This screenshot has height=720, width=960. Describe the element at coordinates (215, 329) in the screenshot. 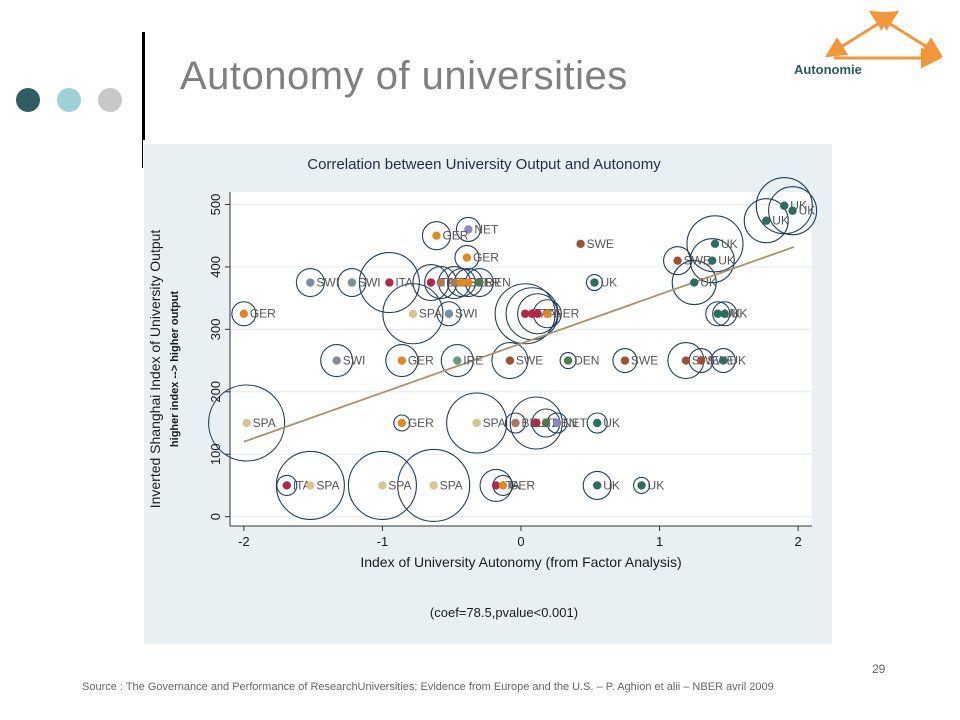

I see `y-tick-label: 300` at that location.